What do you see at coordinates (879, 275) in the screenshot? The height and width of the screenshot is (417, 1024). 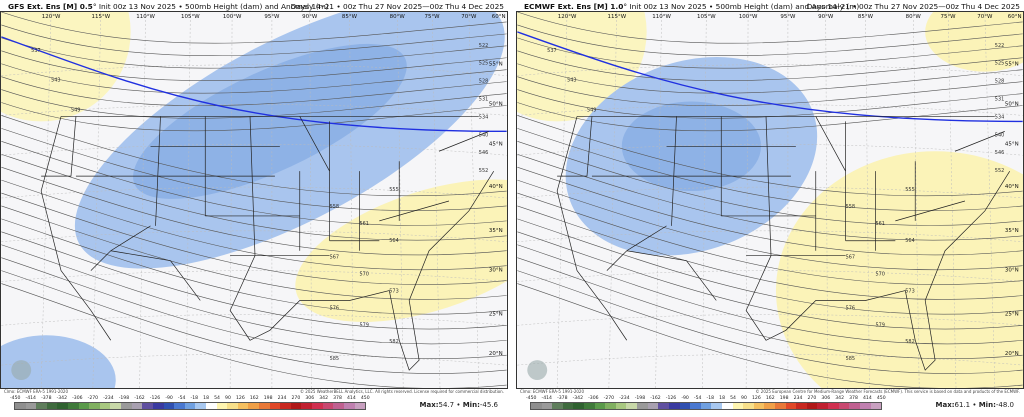 I see `contour-label: 570` at bounding box center [879, 275].